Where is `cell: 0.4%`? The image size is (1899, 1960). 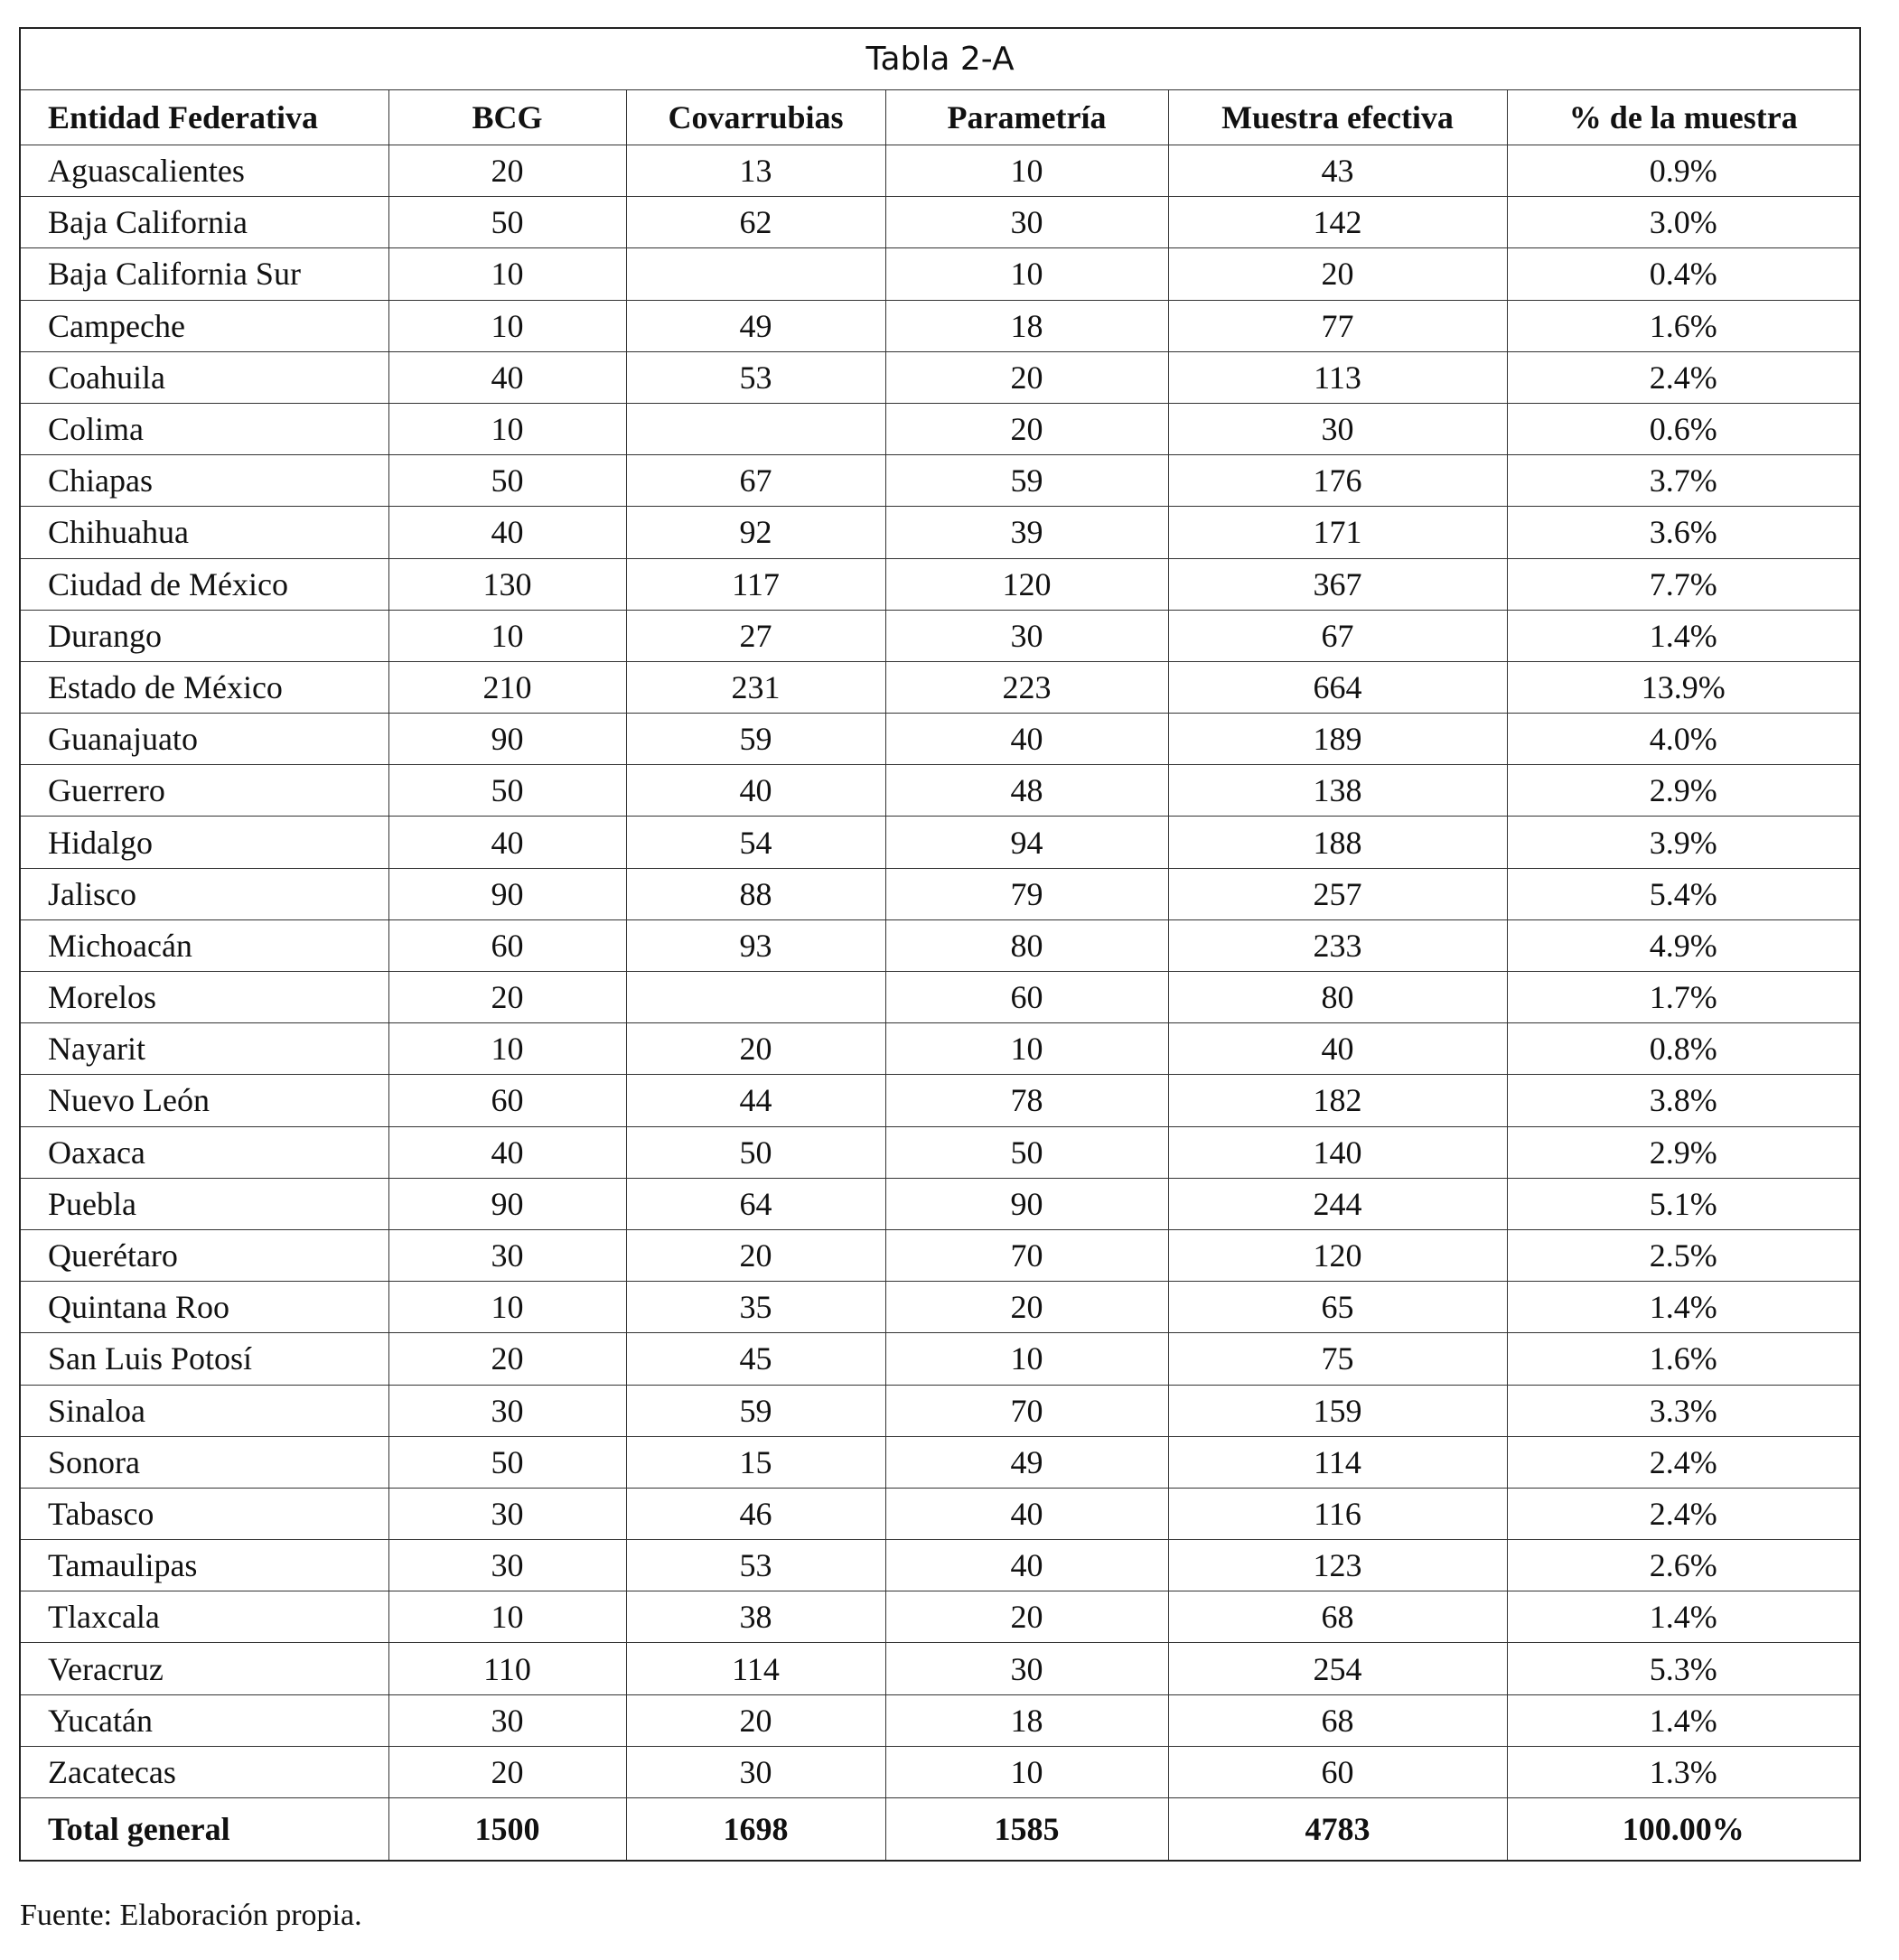
cell: 0.4% is located at coordinates (1683, 274).